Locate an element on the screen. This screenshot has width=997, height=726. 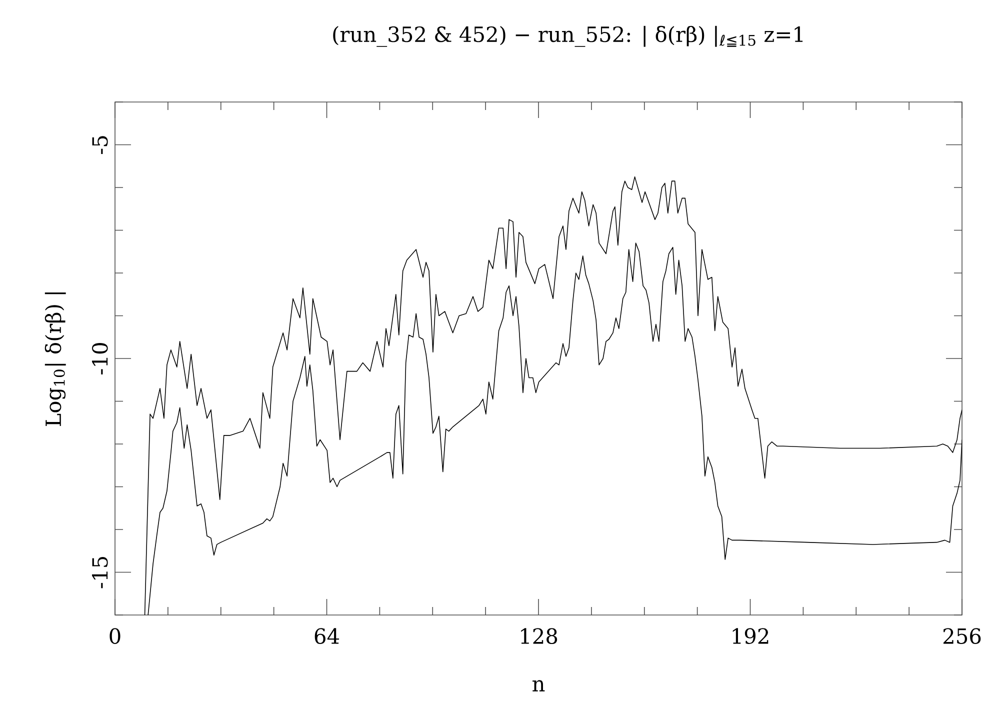
x-tick-label: 192 is located at coordinates (750, 636).